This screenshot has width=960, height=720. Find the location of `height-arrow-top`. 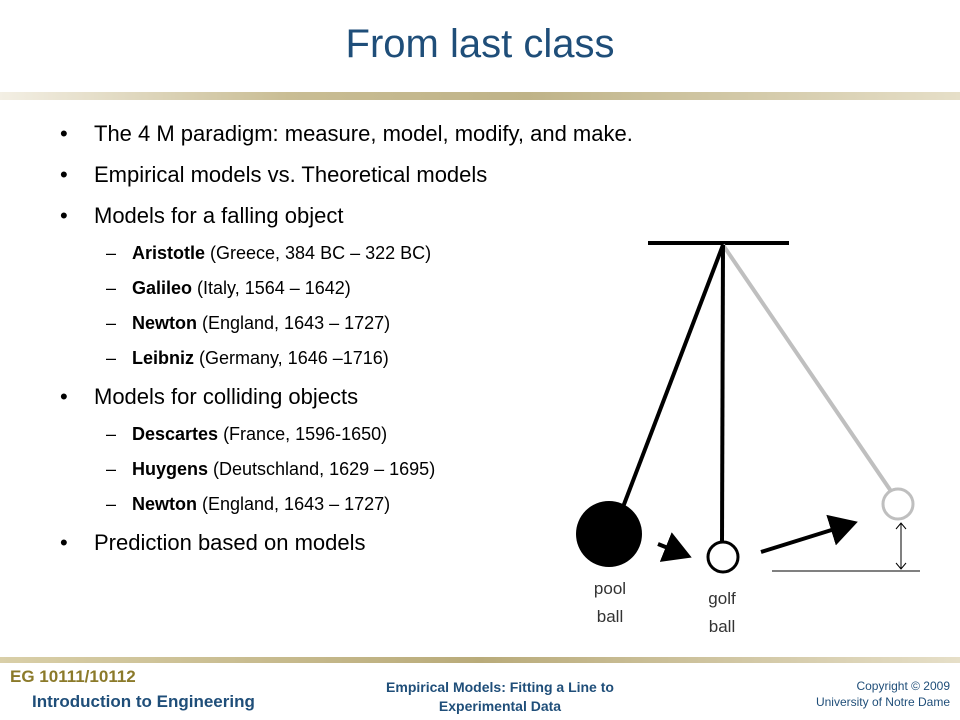

height-arrow-top is located at coordinates (901, 526).